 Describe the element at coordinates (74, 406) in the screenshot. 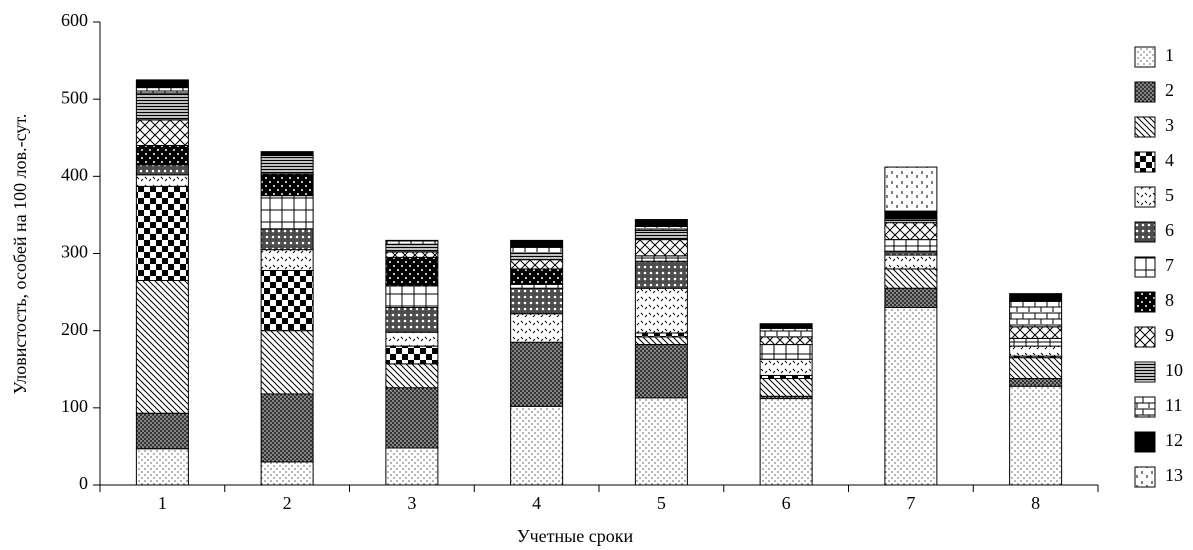

I see `y-tick-label: 100` at that location.